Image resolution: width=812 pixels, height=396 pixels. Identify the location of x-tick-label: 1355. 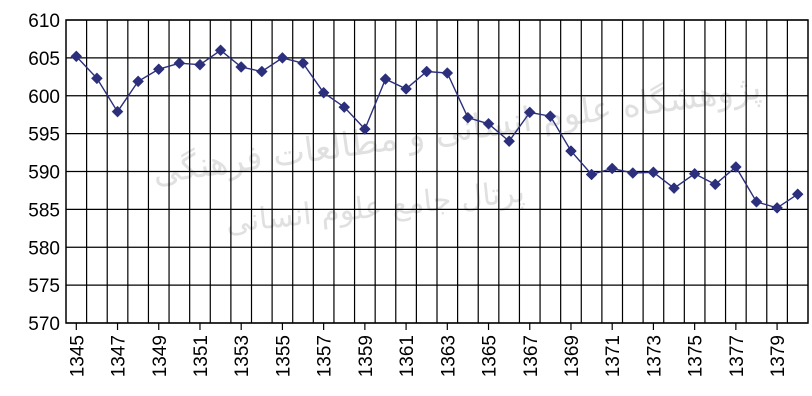
(283, 356).